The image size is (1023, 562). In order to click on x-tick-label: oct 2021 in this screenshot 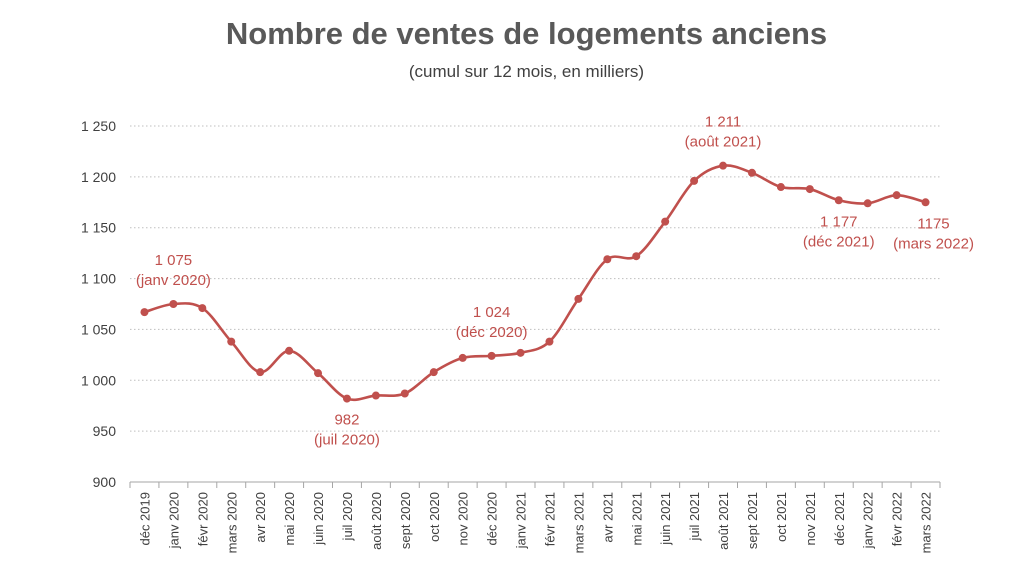, I will do `click(781, 517)`.